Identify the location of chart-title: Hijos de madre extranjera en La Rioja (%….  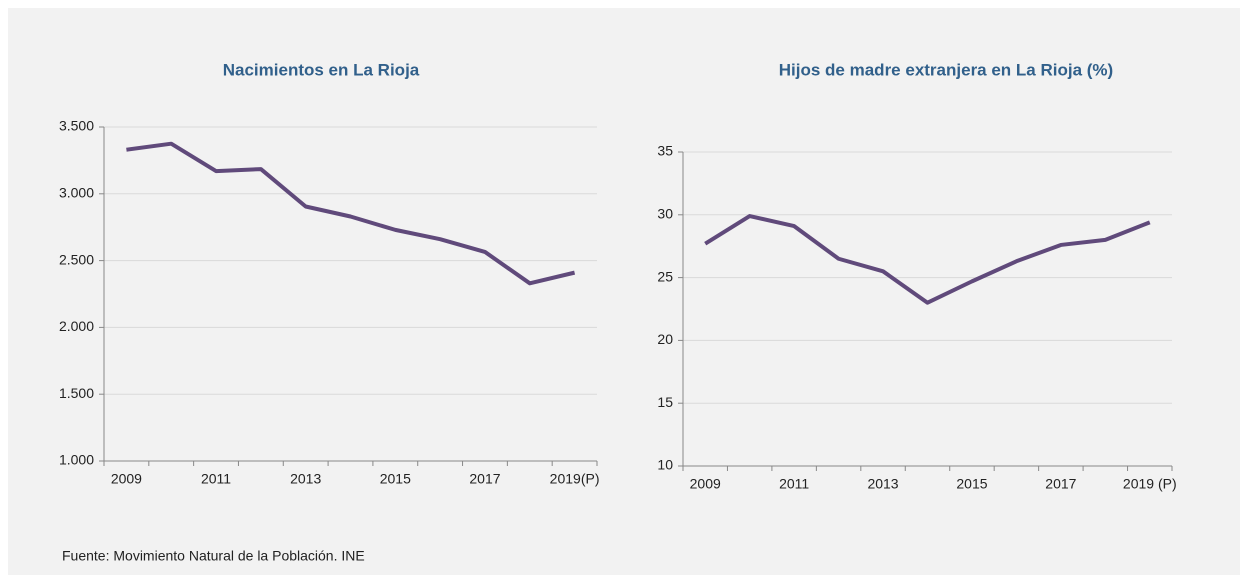
(946, 69).